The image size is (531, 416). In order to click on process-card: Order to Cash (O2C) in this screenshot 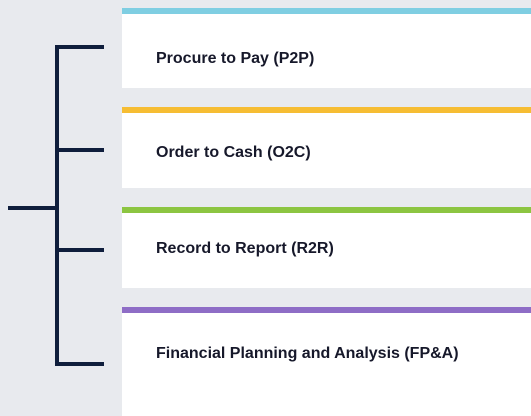, I will do `click(326, 147)`.